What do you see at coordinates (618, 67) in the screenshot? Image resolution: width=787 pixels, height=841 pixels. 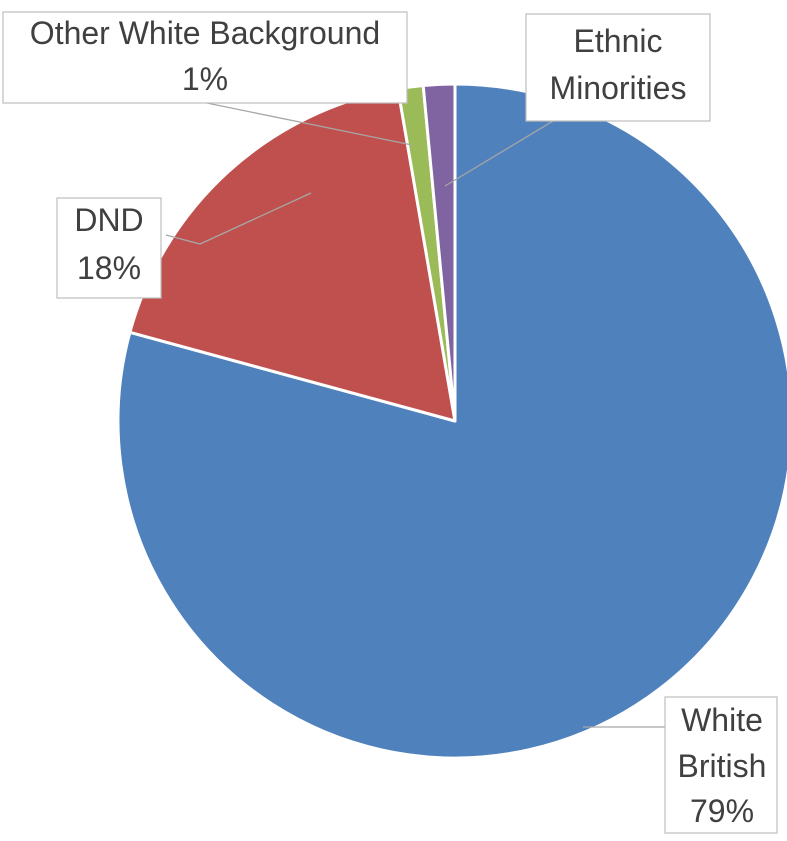 I see `data-label-box-ethnic-minorities` at bounding box center [618, 67].